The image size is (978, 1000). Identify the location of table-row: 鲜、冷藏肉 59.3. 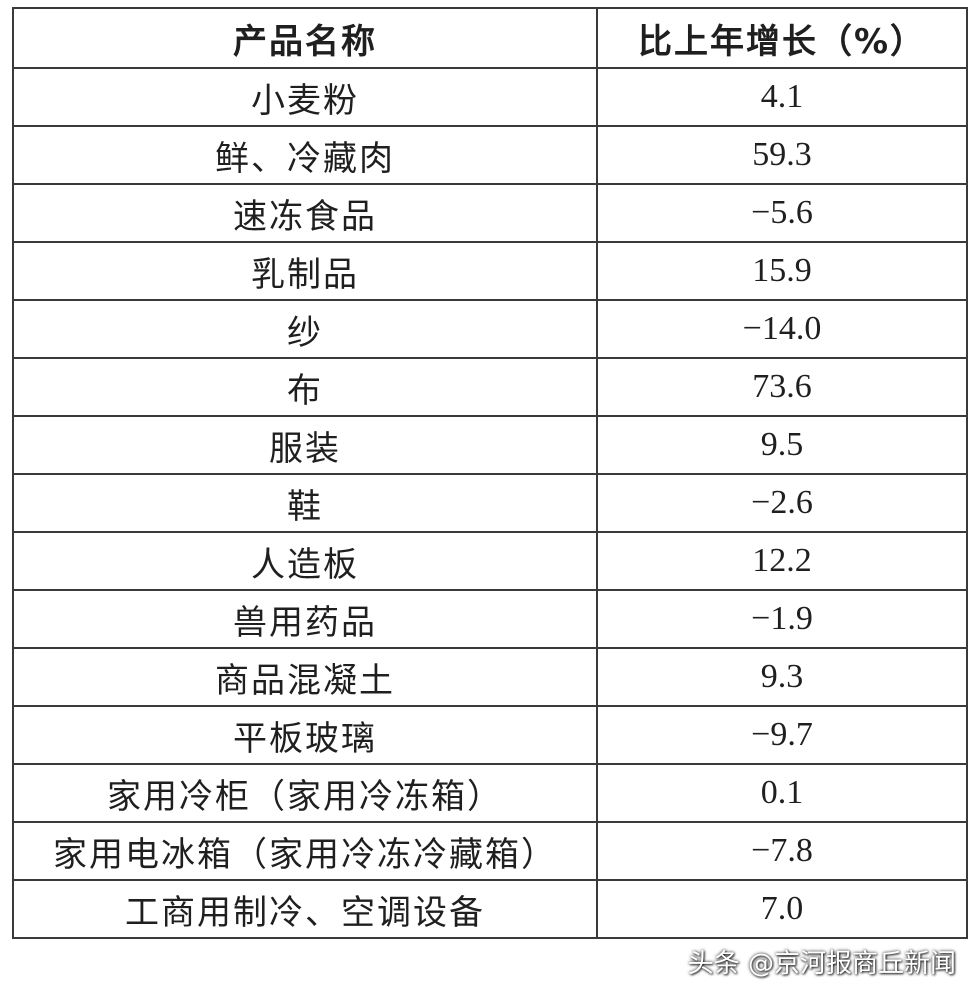
(490, 155).